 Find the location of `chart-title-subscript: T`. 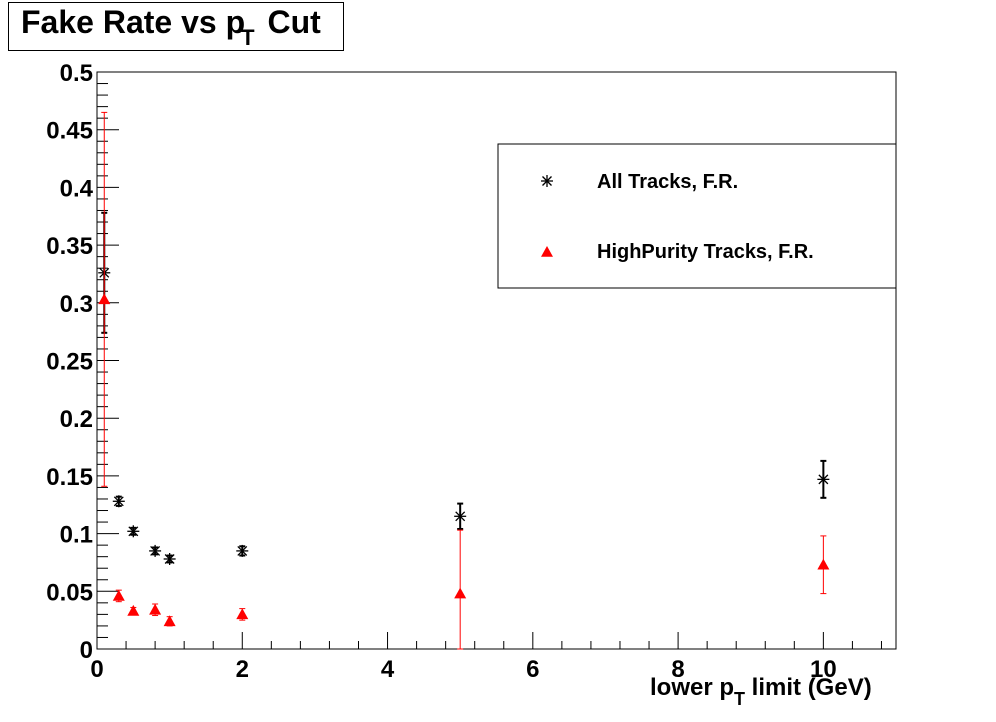

chart-title-subscript: T is located at coordinates (248, 37).